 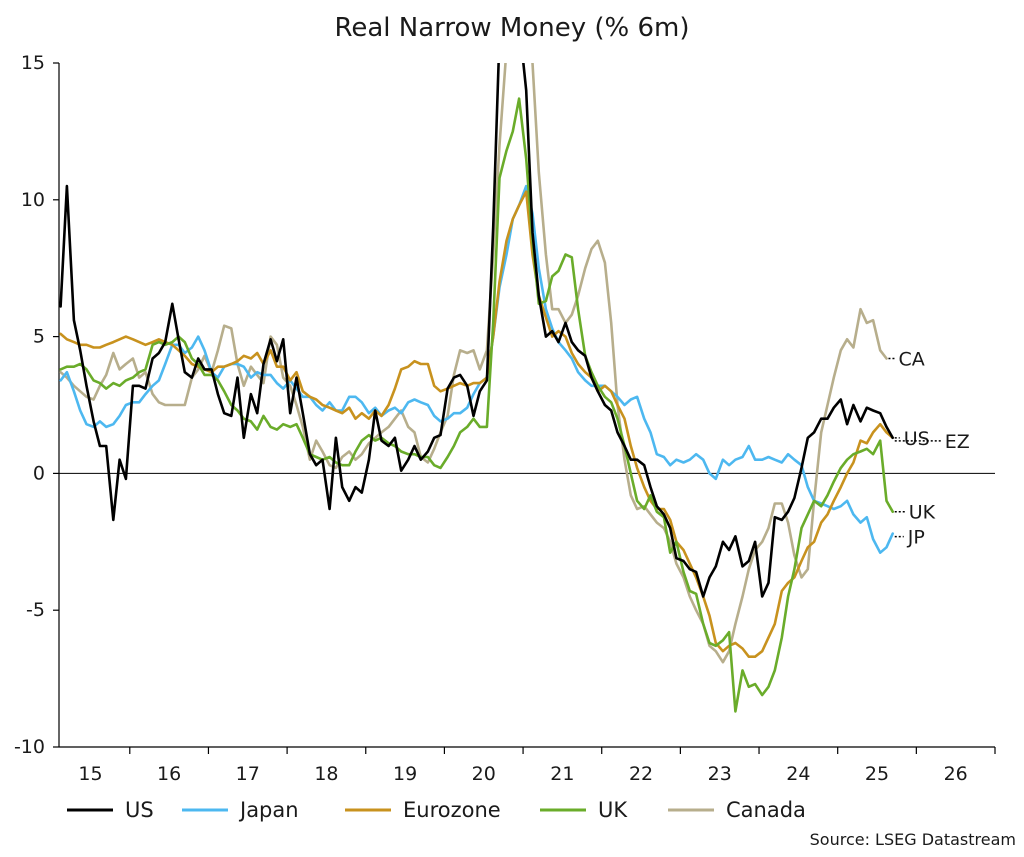 I want to click on x-tick-label: 17, so click(x=248, y=774).